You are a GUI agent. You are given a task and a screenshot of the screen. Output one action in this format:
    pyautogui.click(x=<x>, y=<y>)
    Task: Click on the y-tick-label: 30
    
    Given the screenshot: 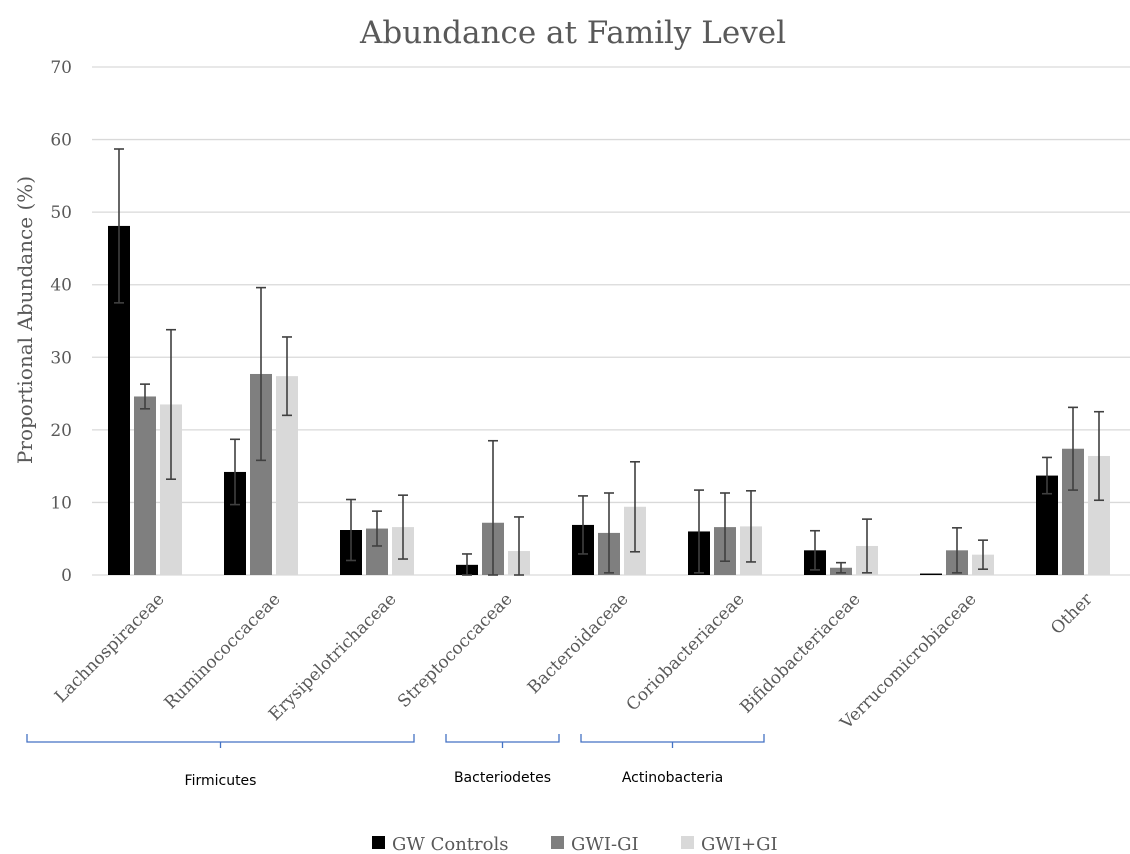 What is the action you would take?
    pyautogui.click(x=61, y=358)
    